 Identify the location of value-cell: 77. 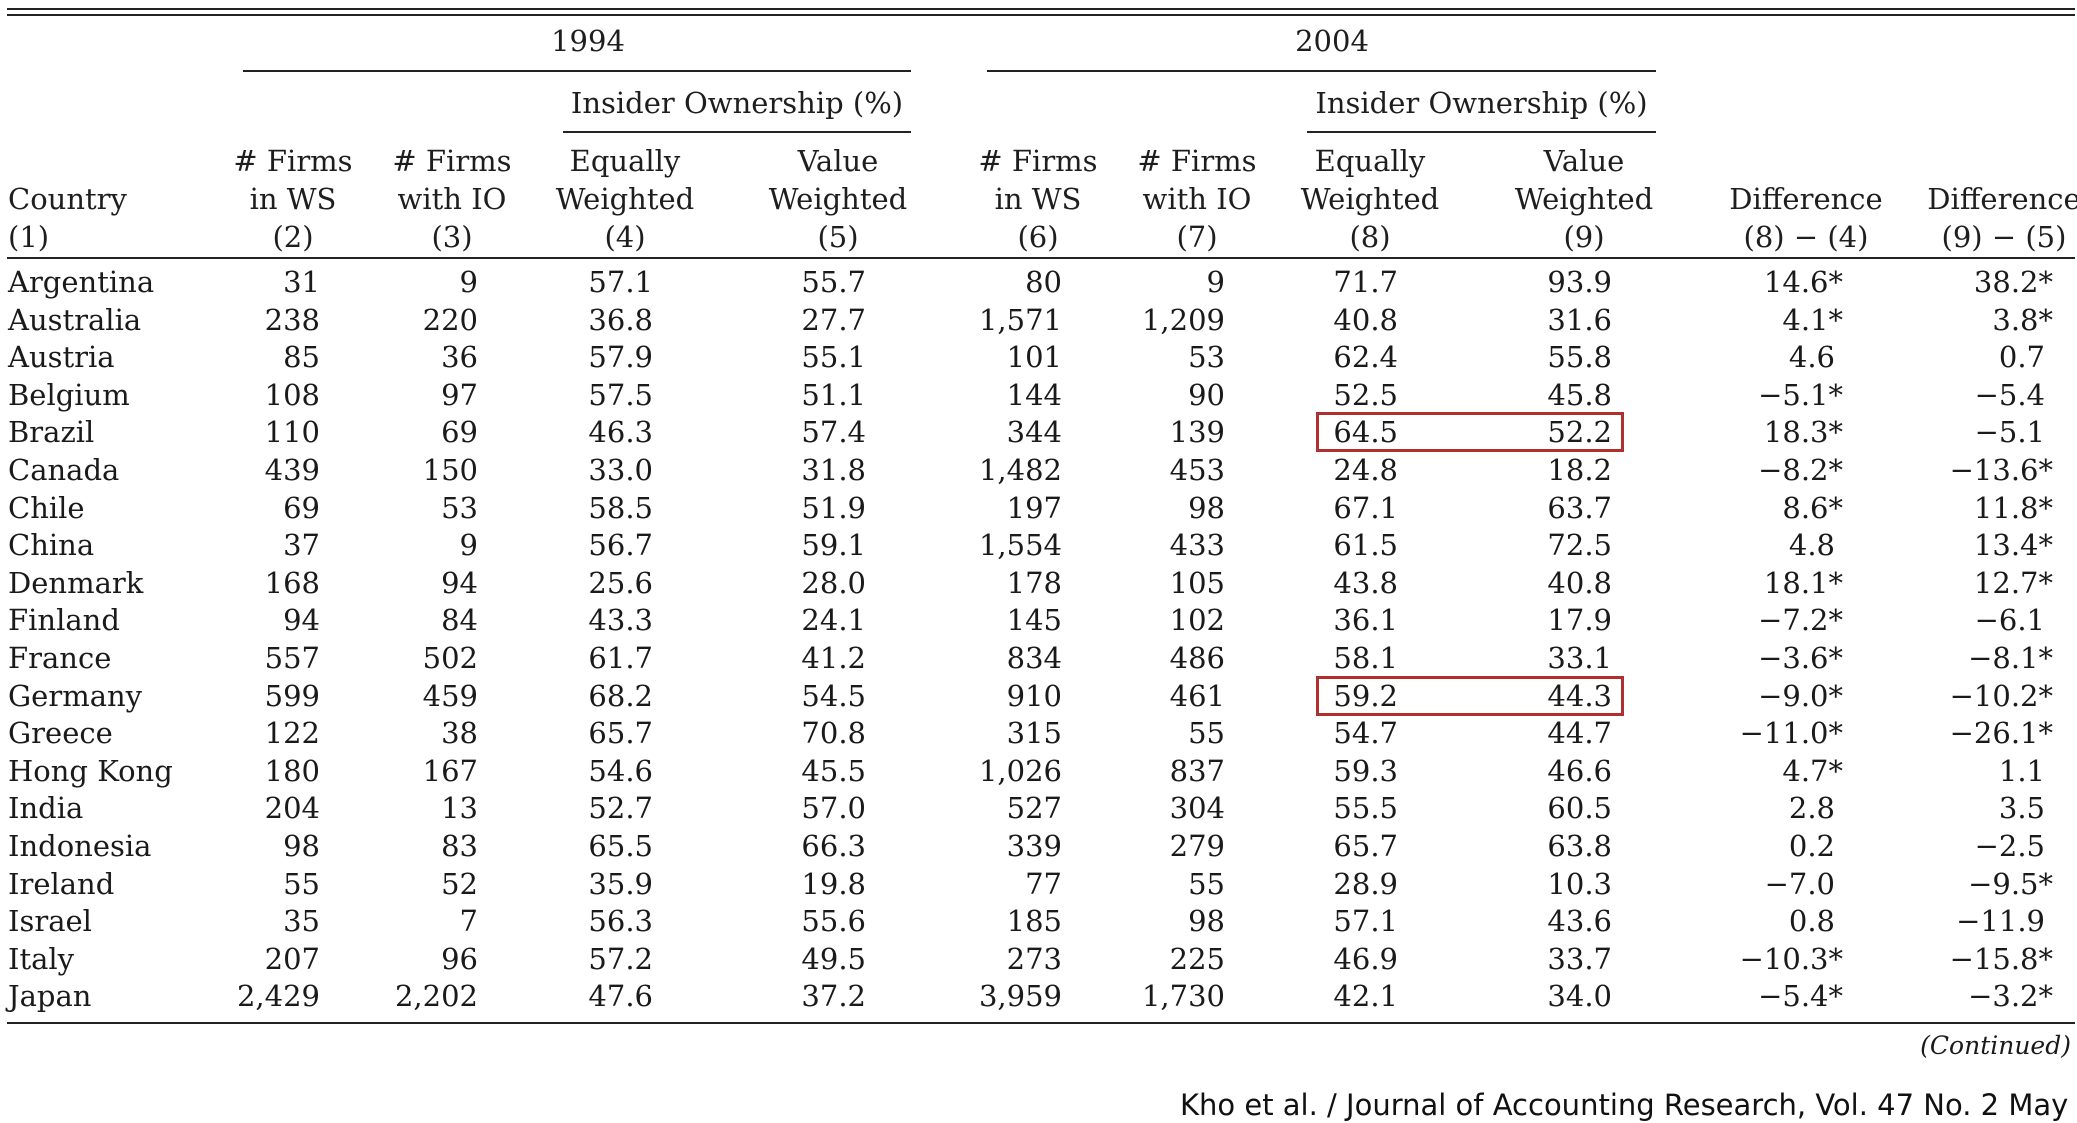
(1043, 883).